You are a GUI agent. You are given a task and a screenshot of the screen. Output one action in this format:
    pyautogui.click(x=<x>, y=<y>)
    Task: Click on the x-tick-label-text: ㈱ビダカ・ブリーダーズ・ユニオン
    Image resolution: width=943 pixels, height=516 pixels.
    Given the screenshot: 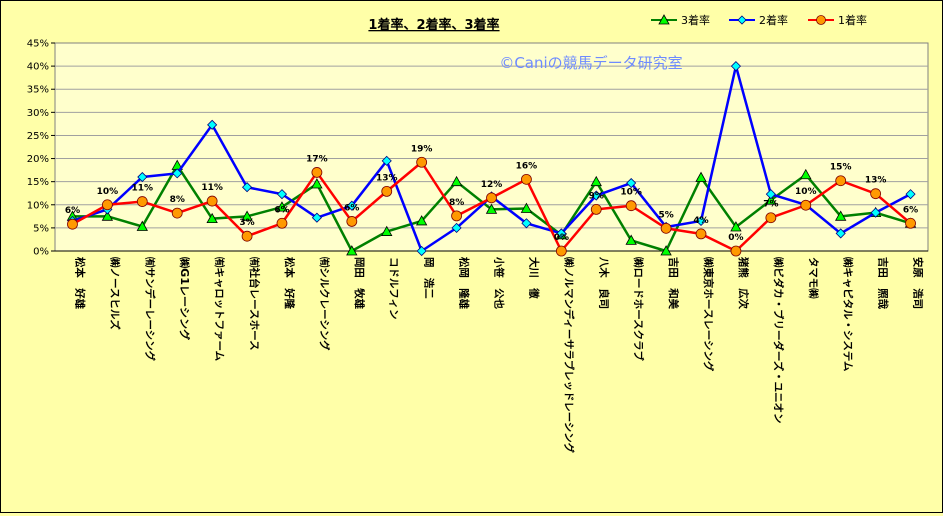 What is the action you would take?
    pyautogui.click(x=778, y=340)
    